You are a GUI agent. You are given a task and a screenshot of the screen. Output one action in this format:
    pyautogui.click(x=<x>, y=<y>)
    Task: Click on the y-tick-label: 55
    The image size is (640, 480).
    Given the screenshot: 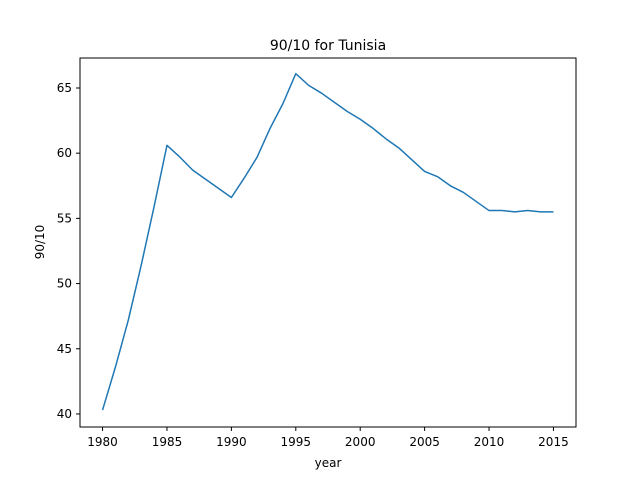 What is the action you would take?
    pyautogui.click(x=64, y=218)
    